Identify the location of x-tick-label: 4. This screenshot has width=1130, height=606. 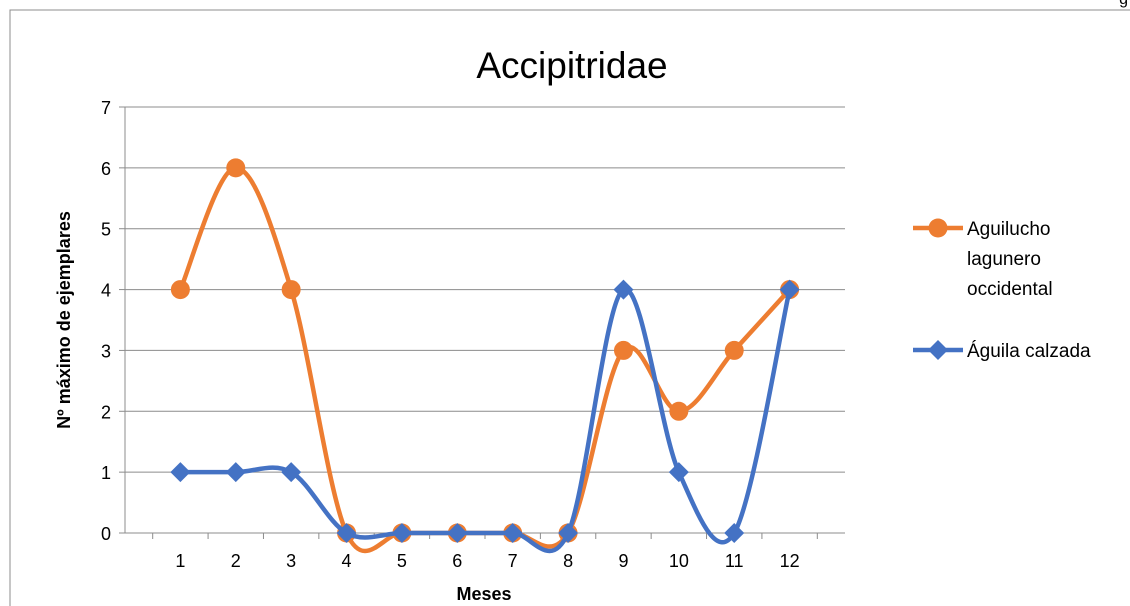
(347, 561).